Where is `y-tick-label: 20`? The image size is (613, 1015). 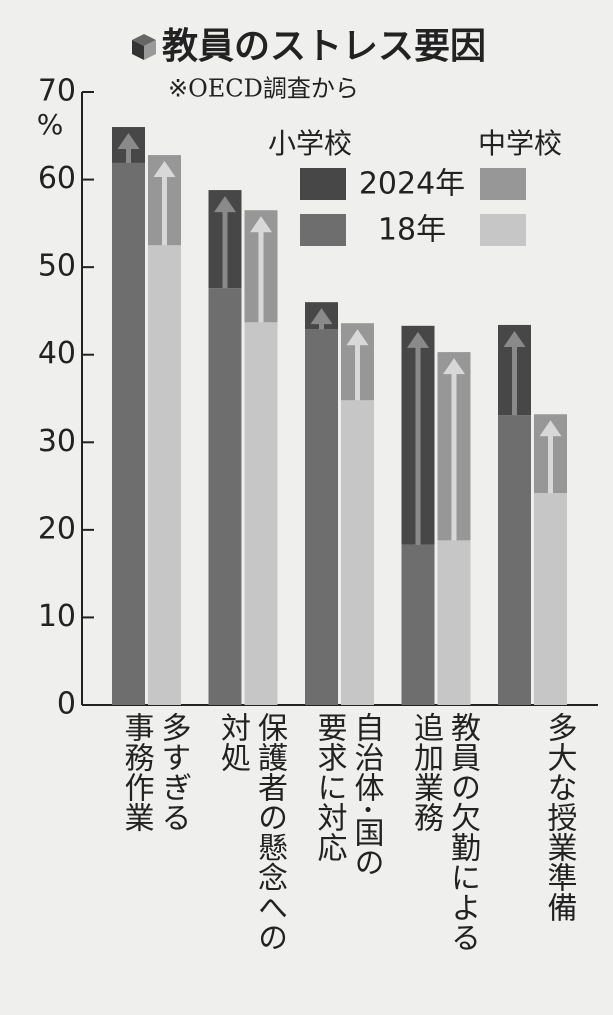
y-tick-label: 20 is located at coordinates (57, 528).